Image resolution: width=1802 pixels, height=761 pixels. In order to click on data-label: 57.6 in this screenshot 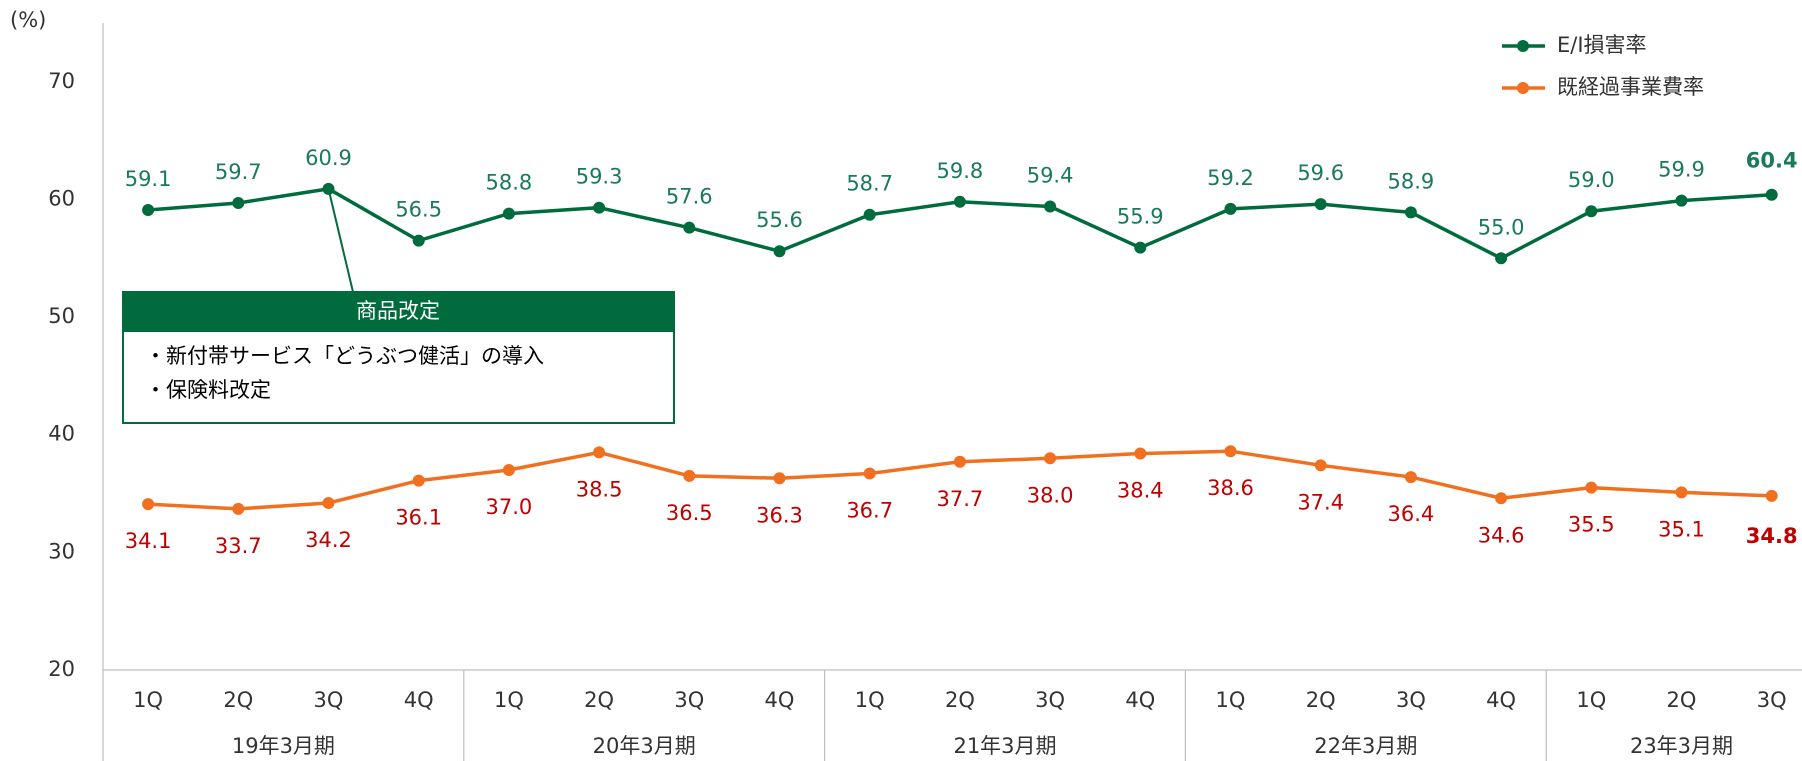, I will do `click(689, 197)`.